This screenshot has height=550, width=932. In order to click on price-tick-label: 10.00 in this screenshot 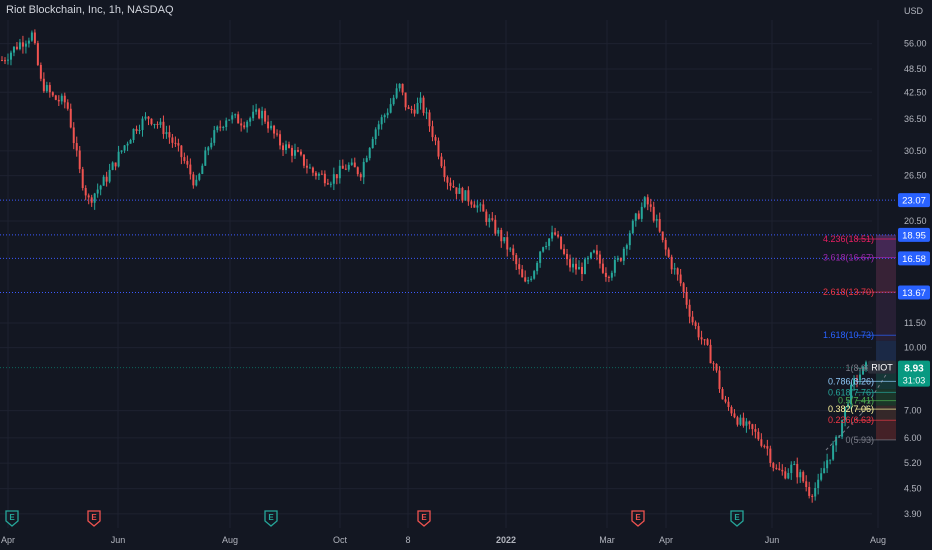, I will do `click(915, 348)`.